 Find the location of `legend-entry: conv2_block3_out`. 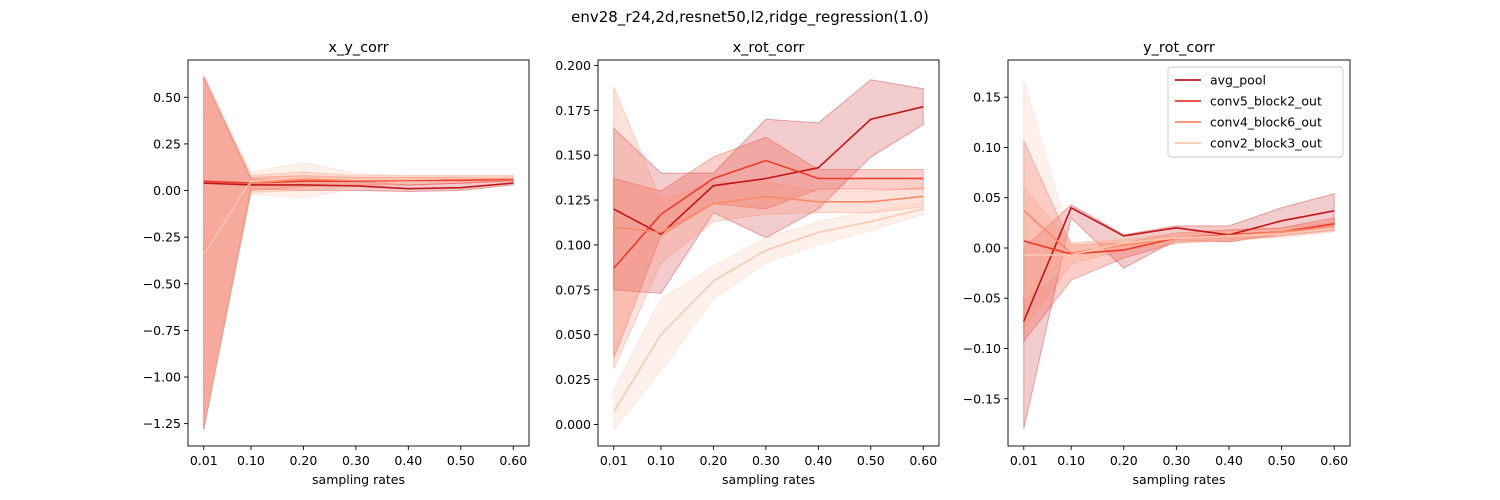

legend-entry: conv2_block3_out is located at coordinates (1266, 143).